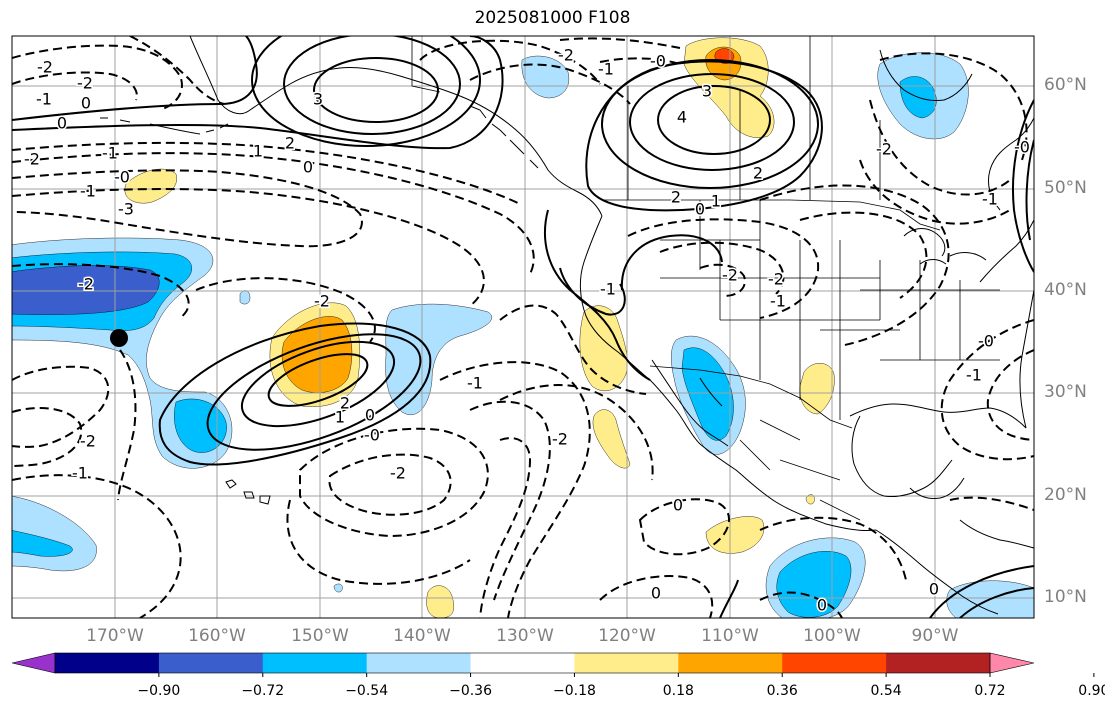 The width and height of the screenshot is (1105, 712). Describe the element at coordinates (573, 349) in the screenshot. I see `contour-neg-coast` at that location.